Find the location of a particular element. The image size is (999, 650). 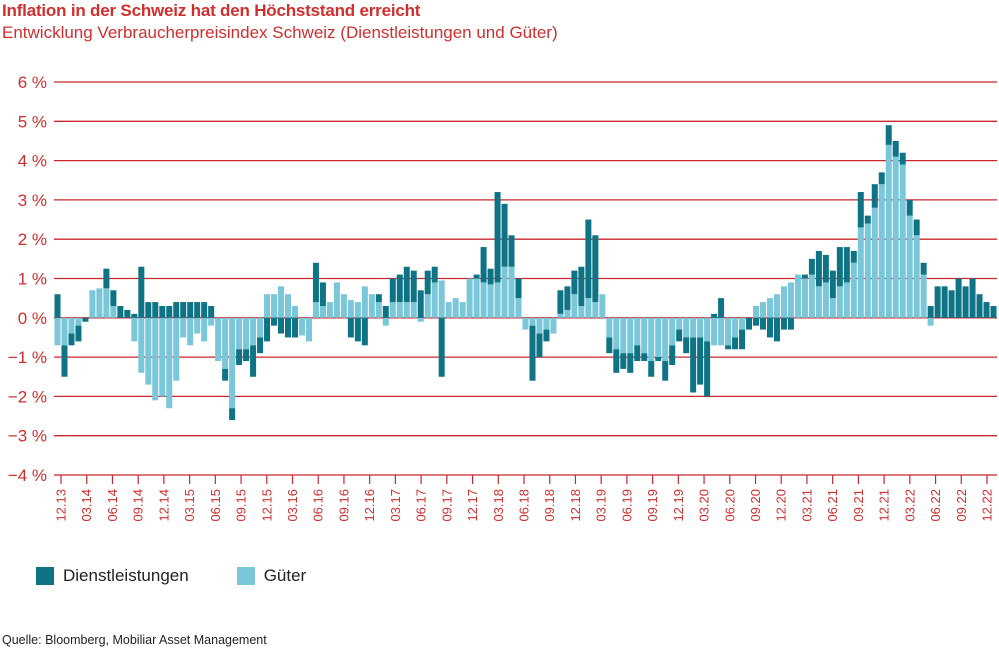

x-tick-label: 12.22 is located at coordinates (987, 505).